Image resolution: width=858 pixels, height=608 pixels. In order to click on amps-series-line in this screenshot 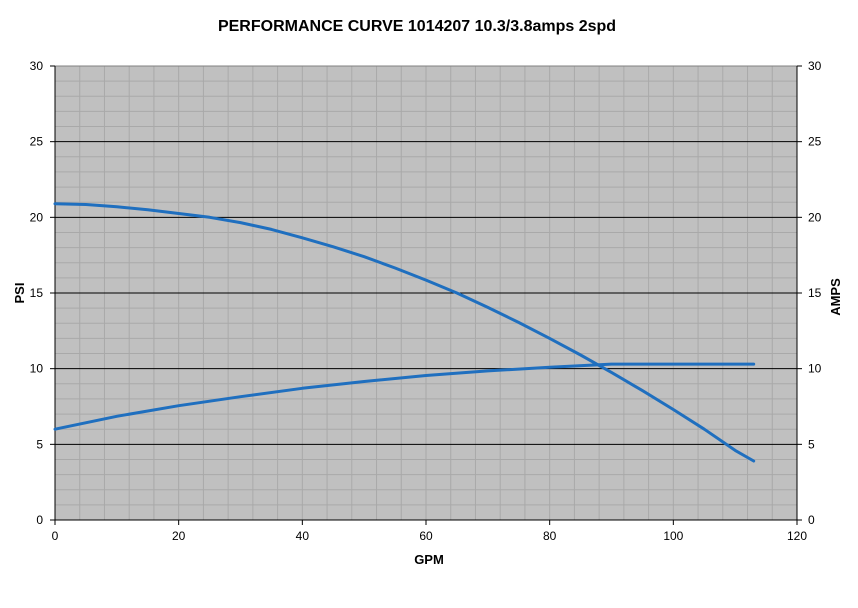, I will do `click(404, 396)`.